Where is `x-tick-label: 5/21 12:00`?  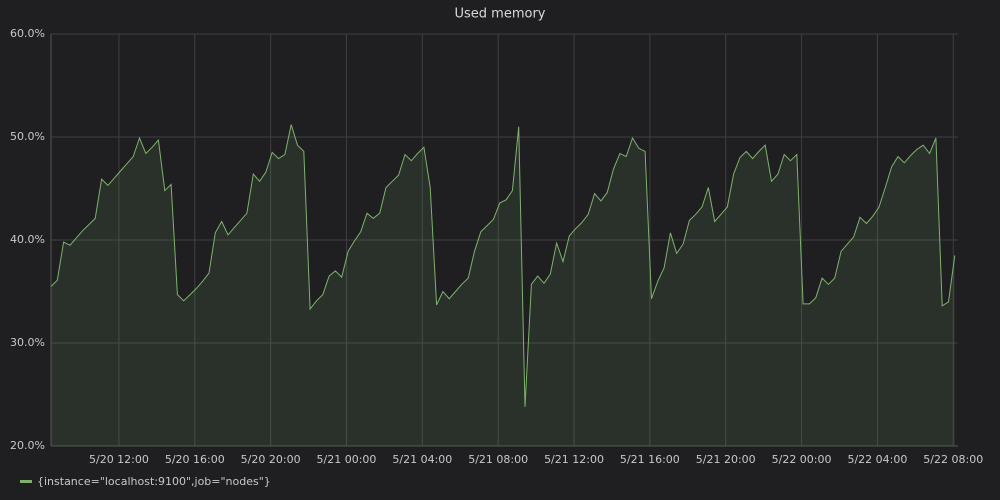 x-tick-label: 5/21 12:00 is located at coordinates (574, 459).